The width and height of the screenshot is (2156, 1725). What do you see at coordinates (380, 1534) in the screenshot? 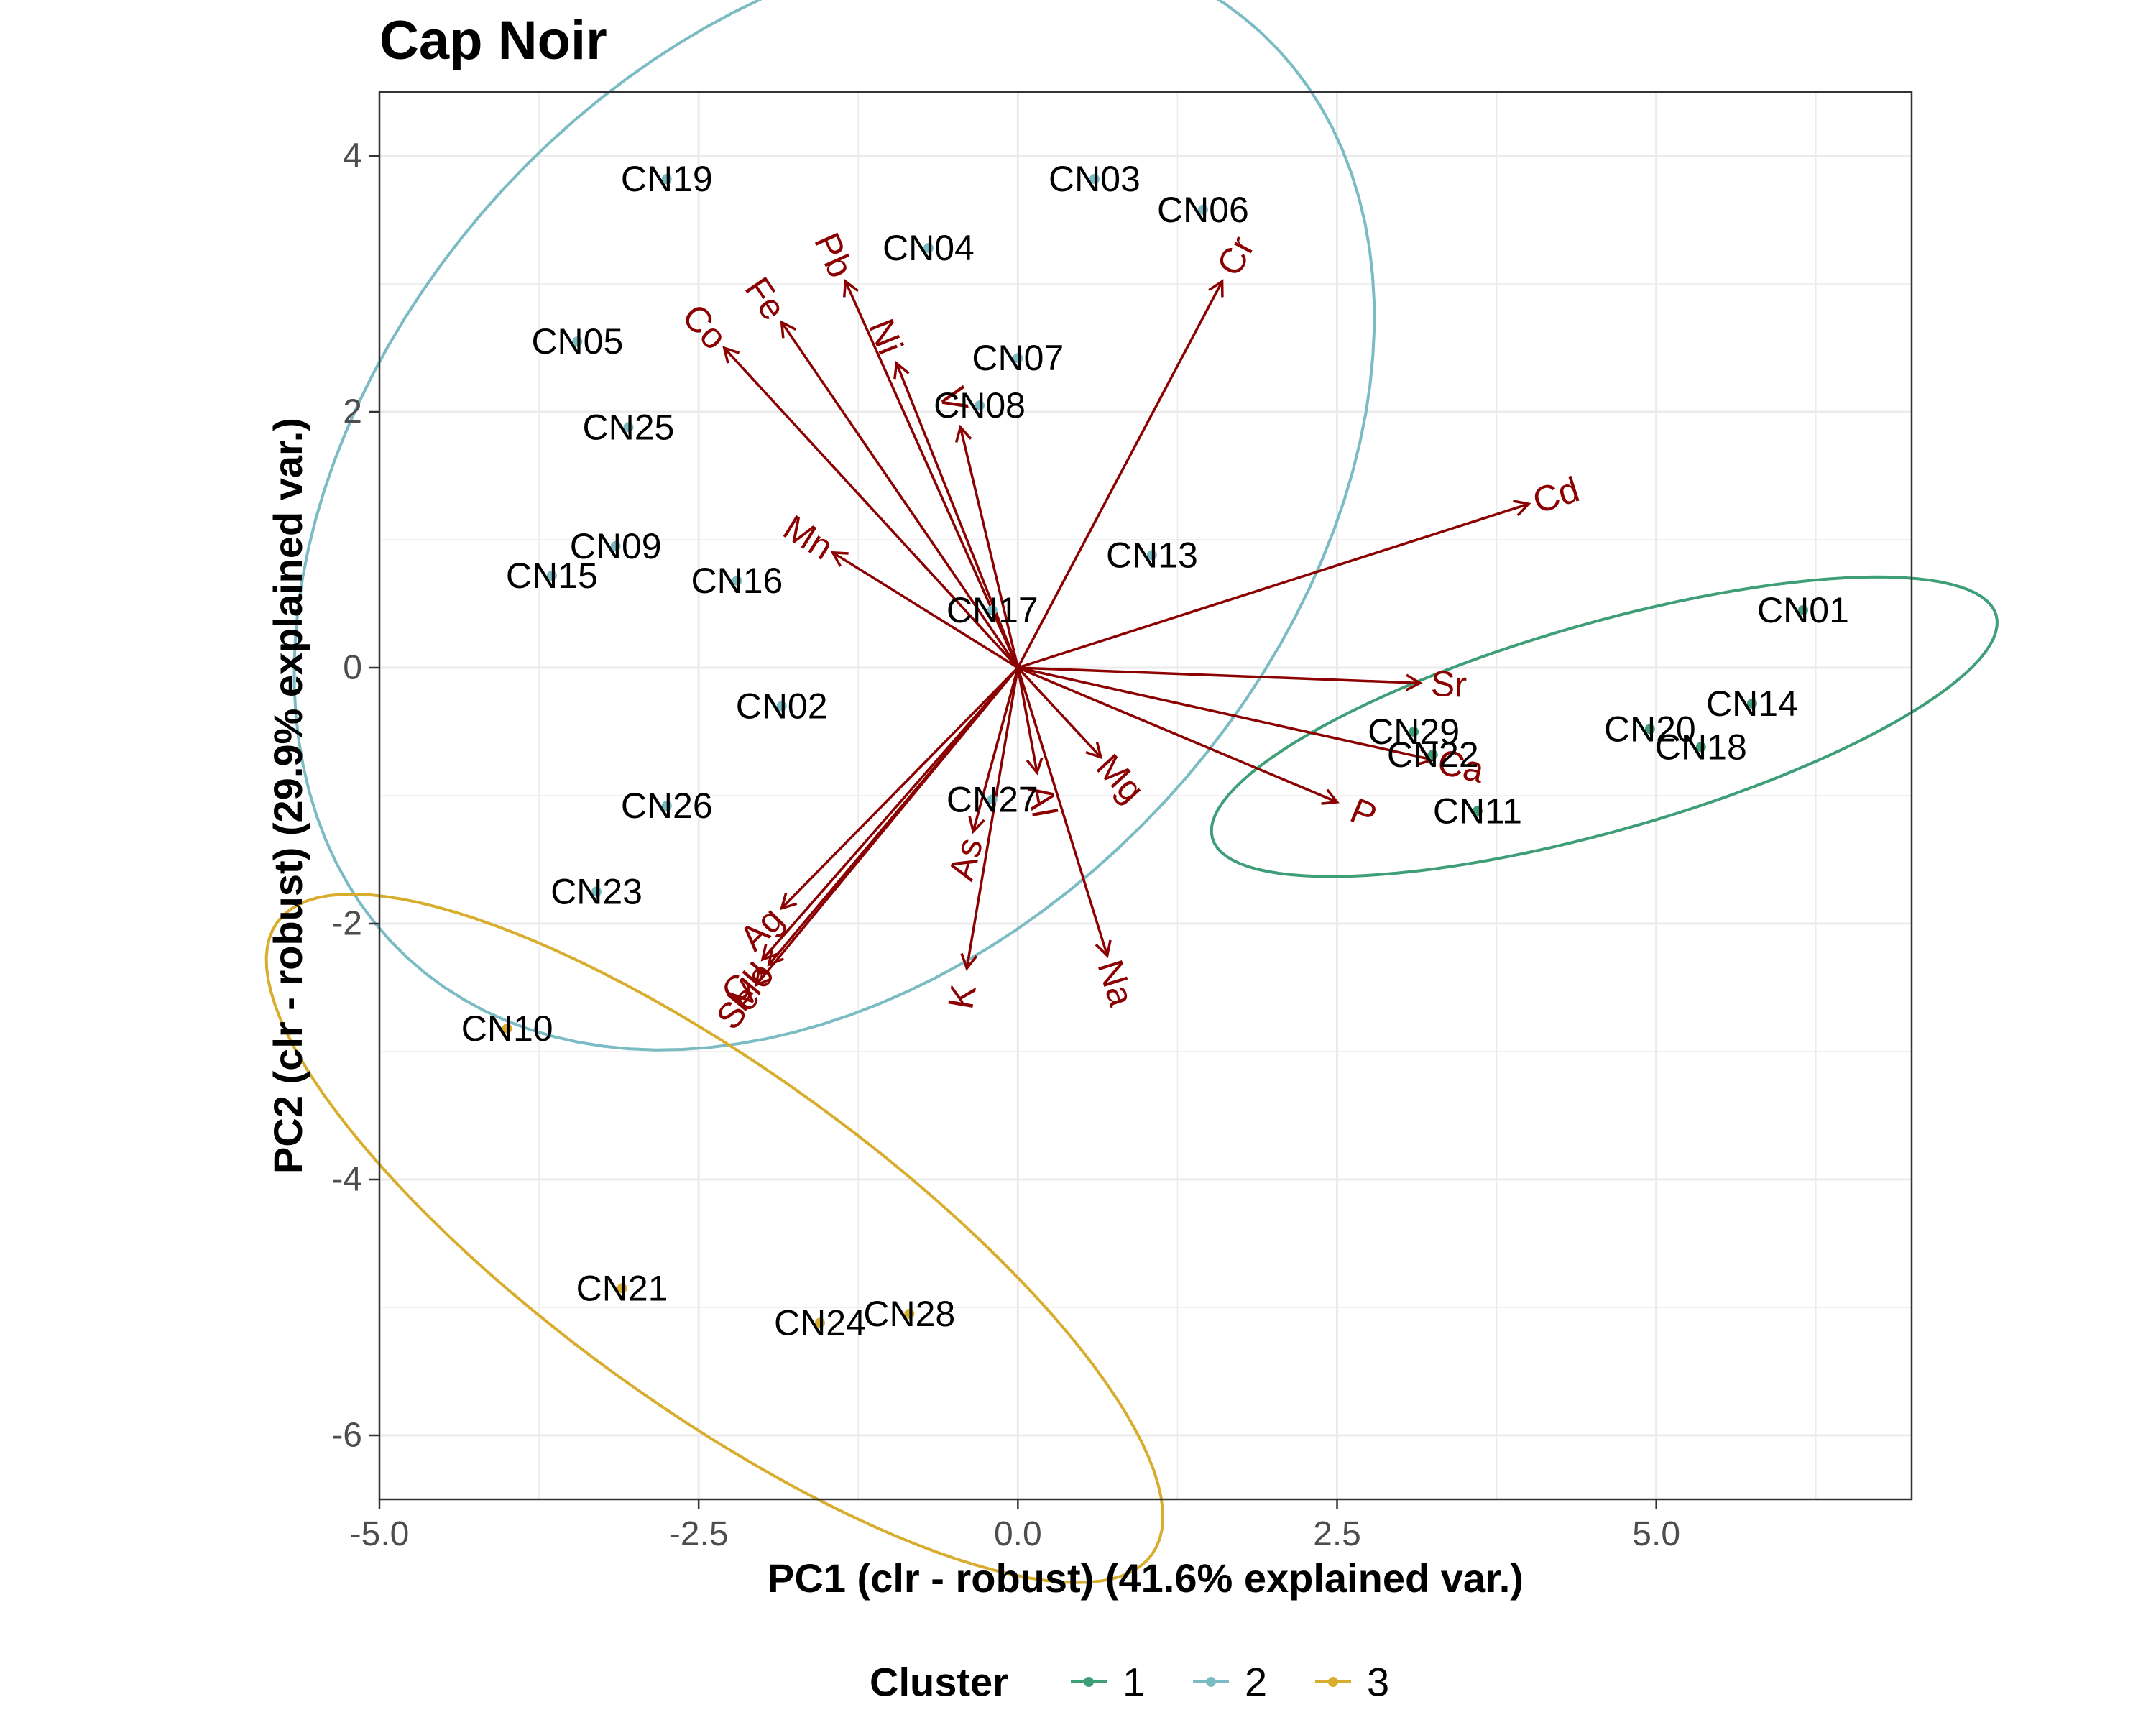
I see `x-tick-label: -5.0` at bounding box center [380, 1534].